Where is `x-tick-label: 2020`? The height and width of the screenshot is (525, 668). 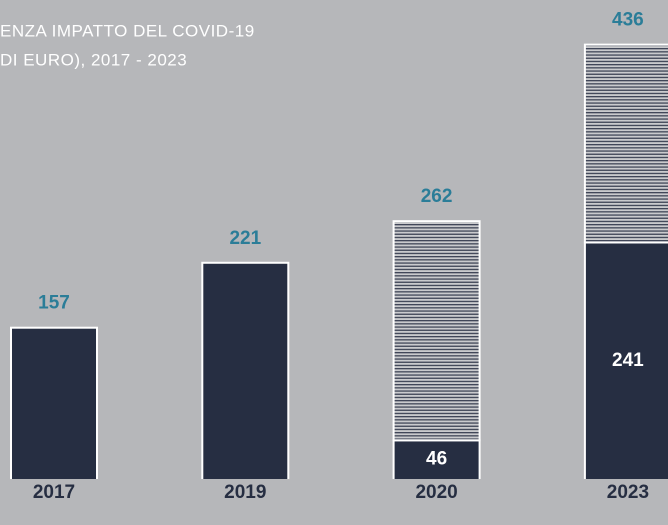 x-tick-label: 2020 is located at coordinates (436, 492).